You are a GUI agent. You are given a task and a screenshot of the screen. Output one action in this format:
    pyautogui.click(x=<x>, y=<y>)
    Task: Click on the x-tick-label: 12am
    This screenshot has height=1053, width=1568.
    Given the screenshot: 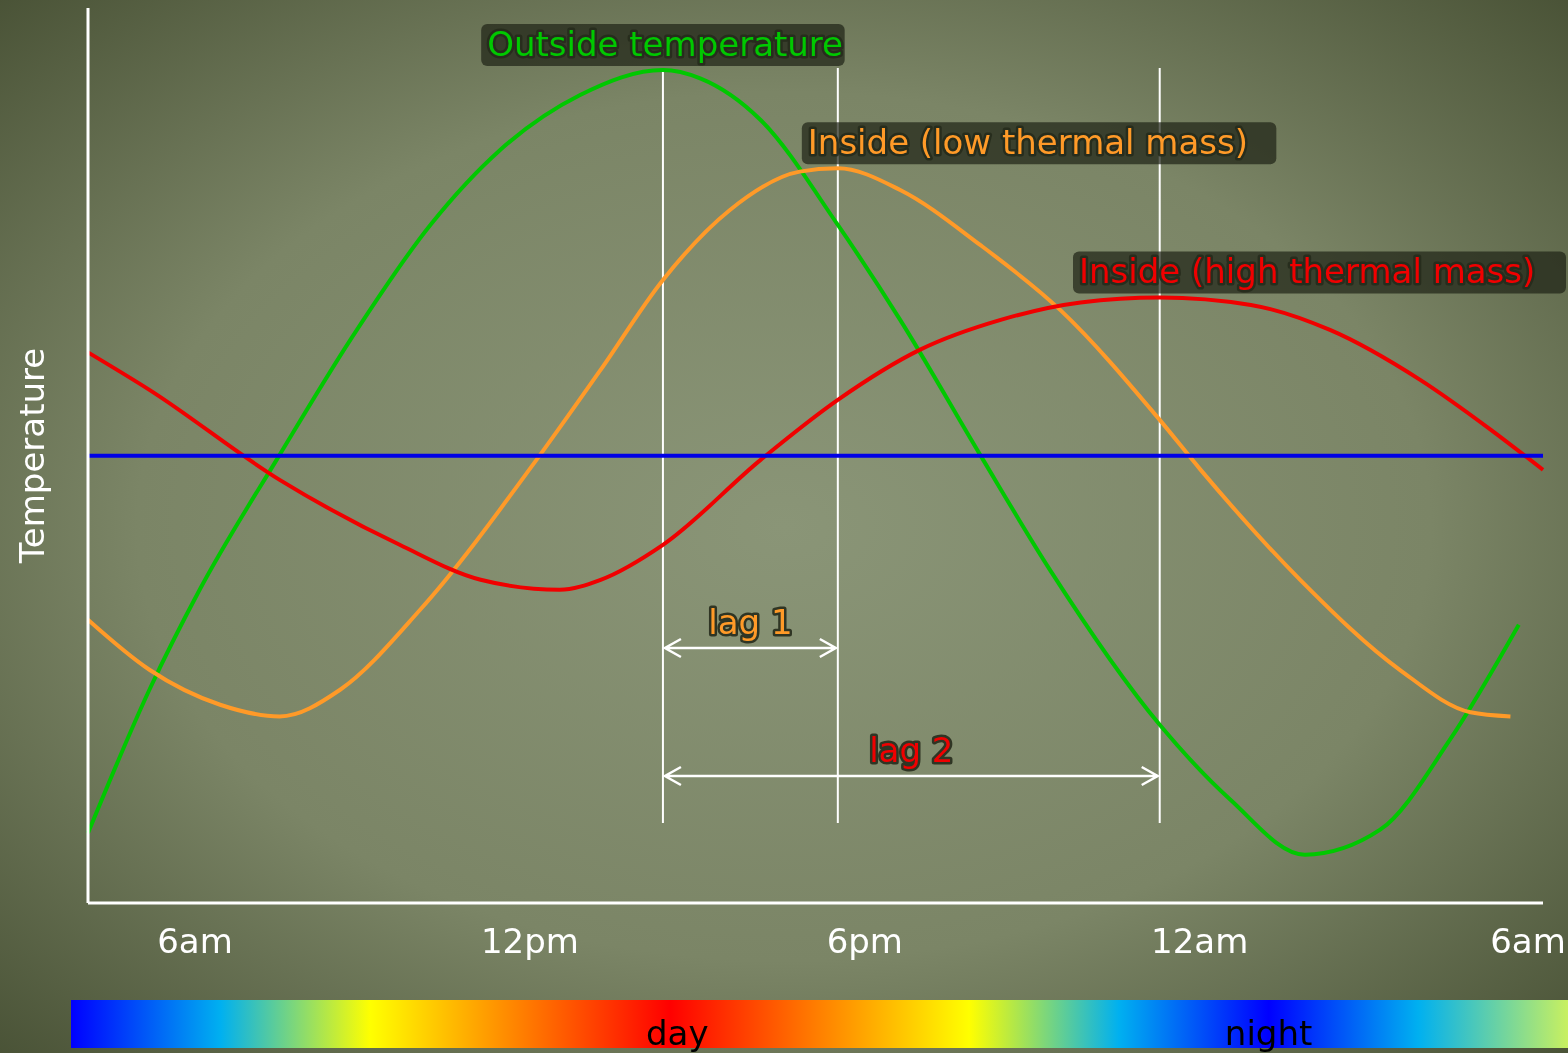 What is the action you would take?
    pyautogui.click(x=1200, y=941)
    